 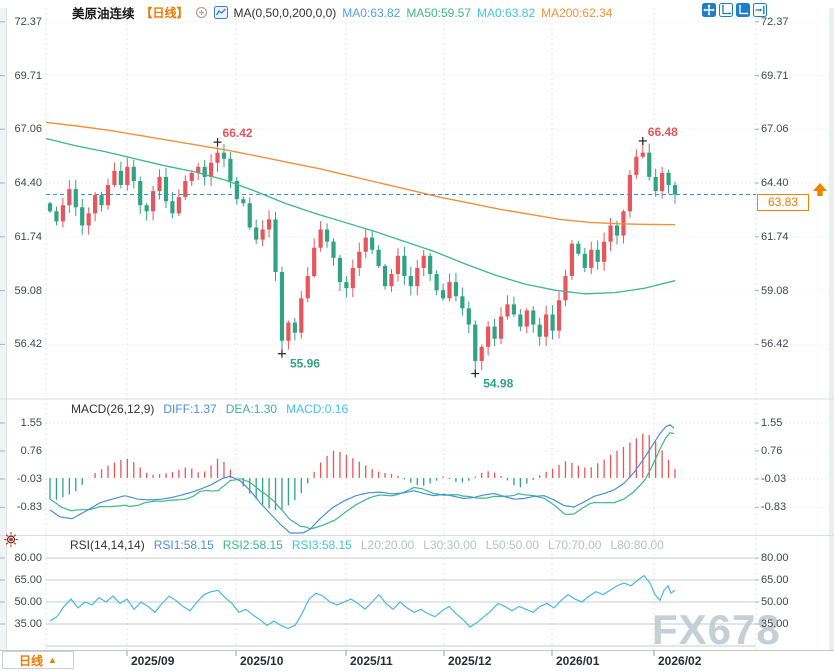 I want to click on indicator-settings-icon, so click(x=201, y=12).